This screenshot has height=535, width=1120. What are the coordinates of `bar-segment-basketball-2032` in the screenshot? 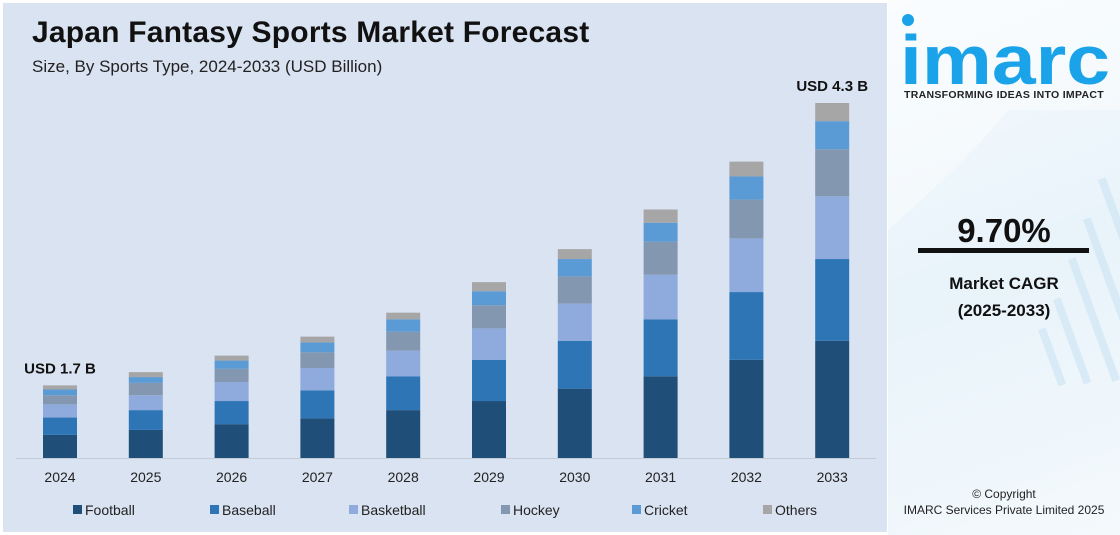 It's located at (746, 265).